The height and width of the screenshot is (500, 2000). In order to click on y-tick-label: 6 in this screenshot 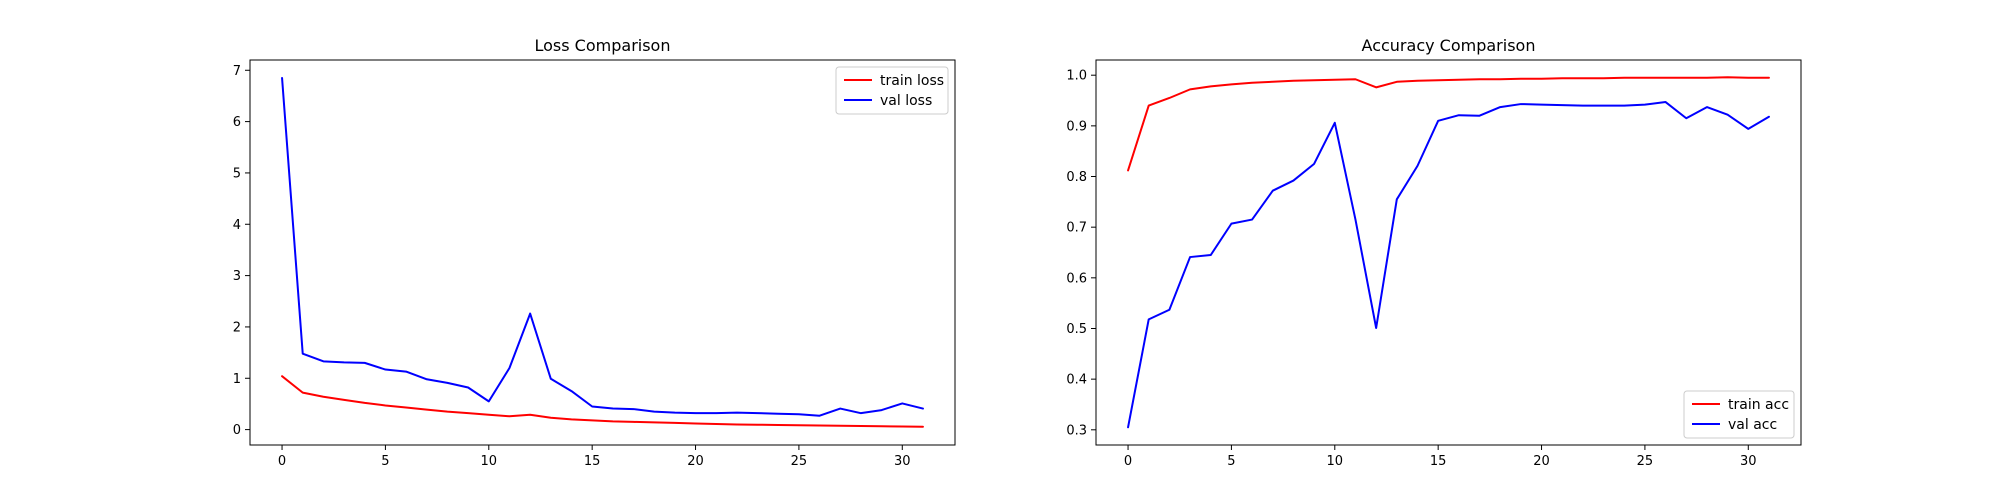, I will do `click(237, 122)`.